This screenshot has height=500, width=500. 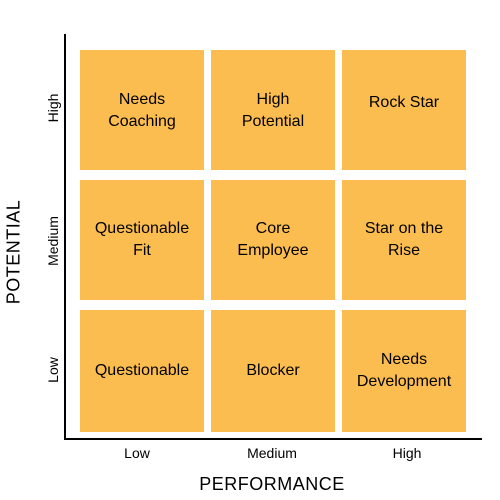 I want to click on y-axis-line, so click(x=65, y=237).